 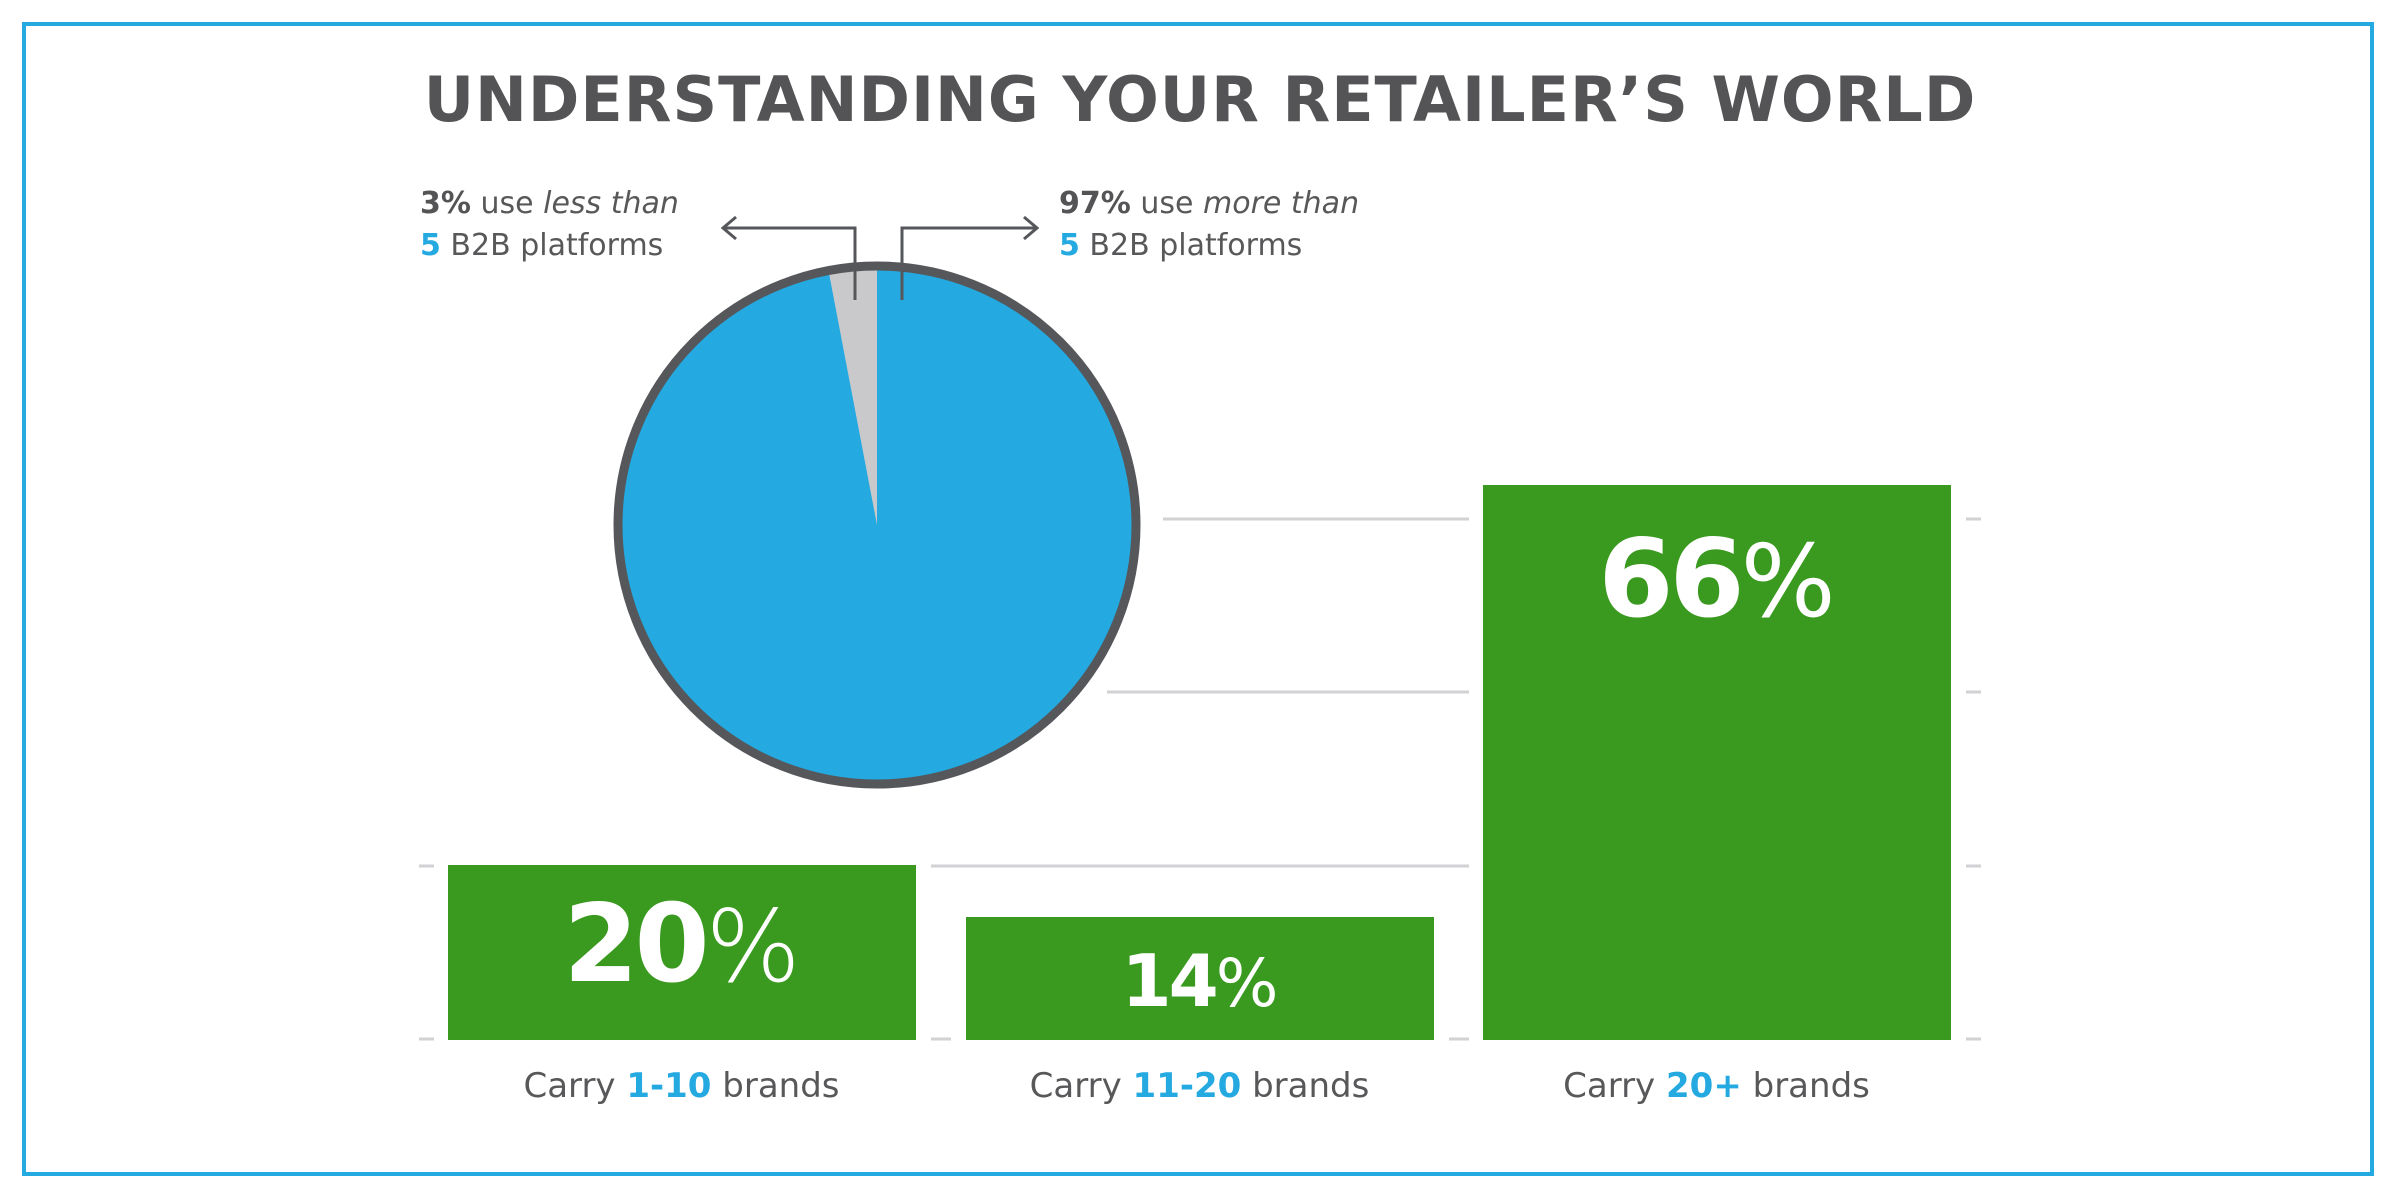 What do you see at coordinates (968, 263) in the screenshot?
I see `right-arrow-icon` at bounding box center [968, 263].